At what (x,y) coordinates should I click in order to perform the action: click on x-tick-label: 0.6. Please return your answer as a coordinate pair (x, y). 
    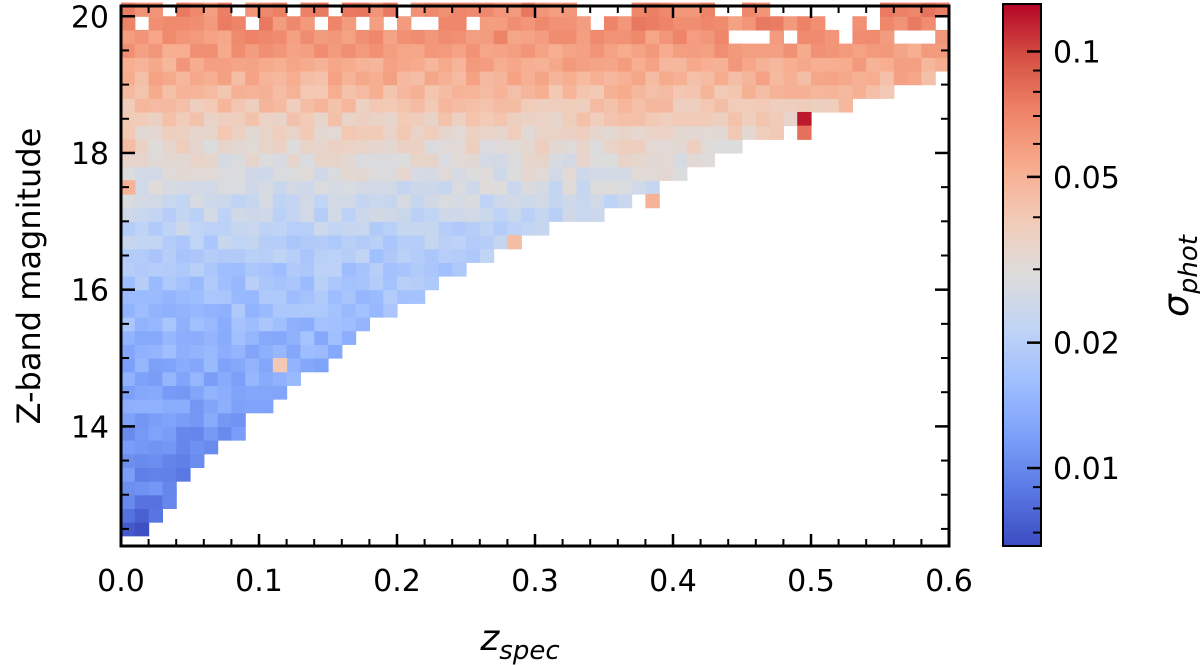
    Looking at the image, I should click on (949, 581).